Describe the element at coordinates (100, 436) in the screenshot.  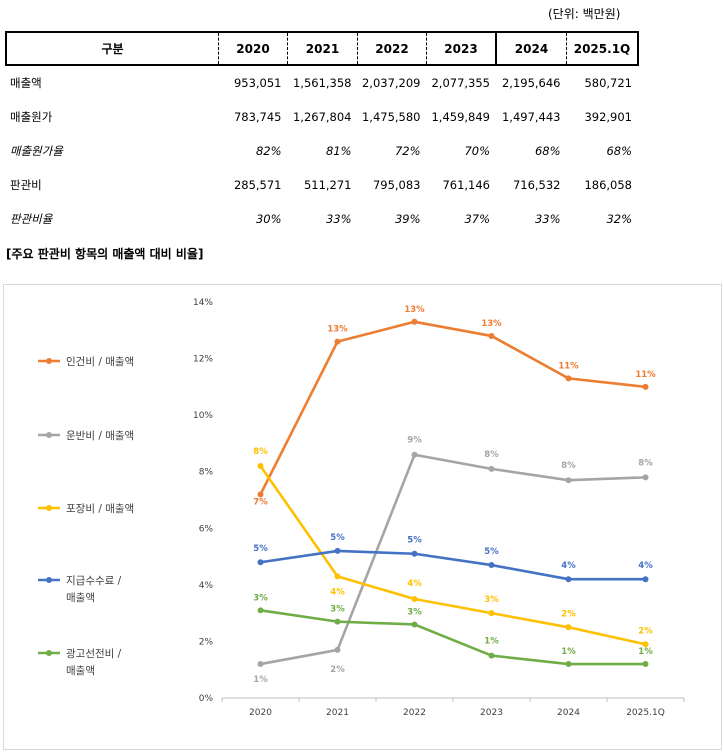
I see `legend-label: 운반비 / 매출액` at that location.